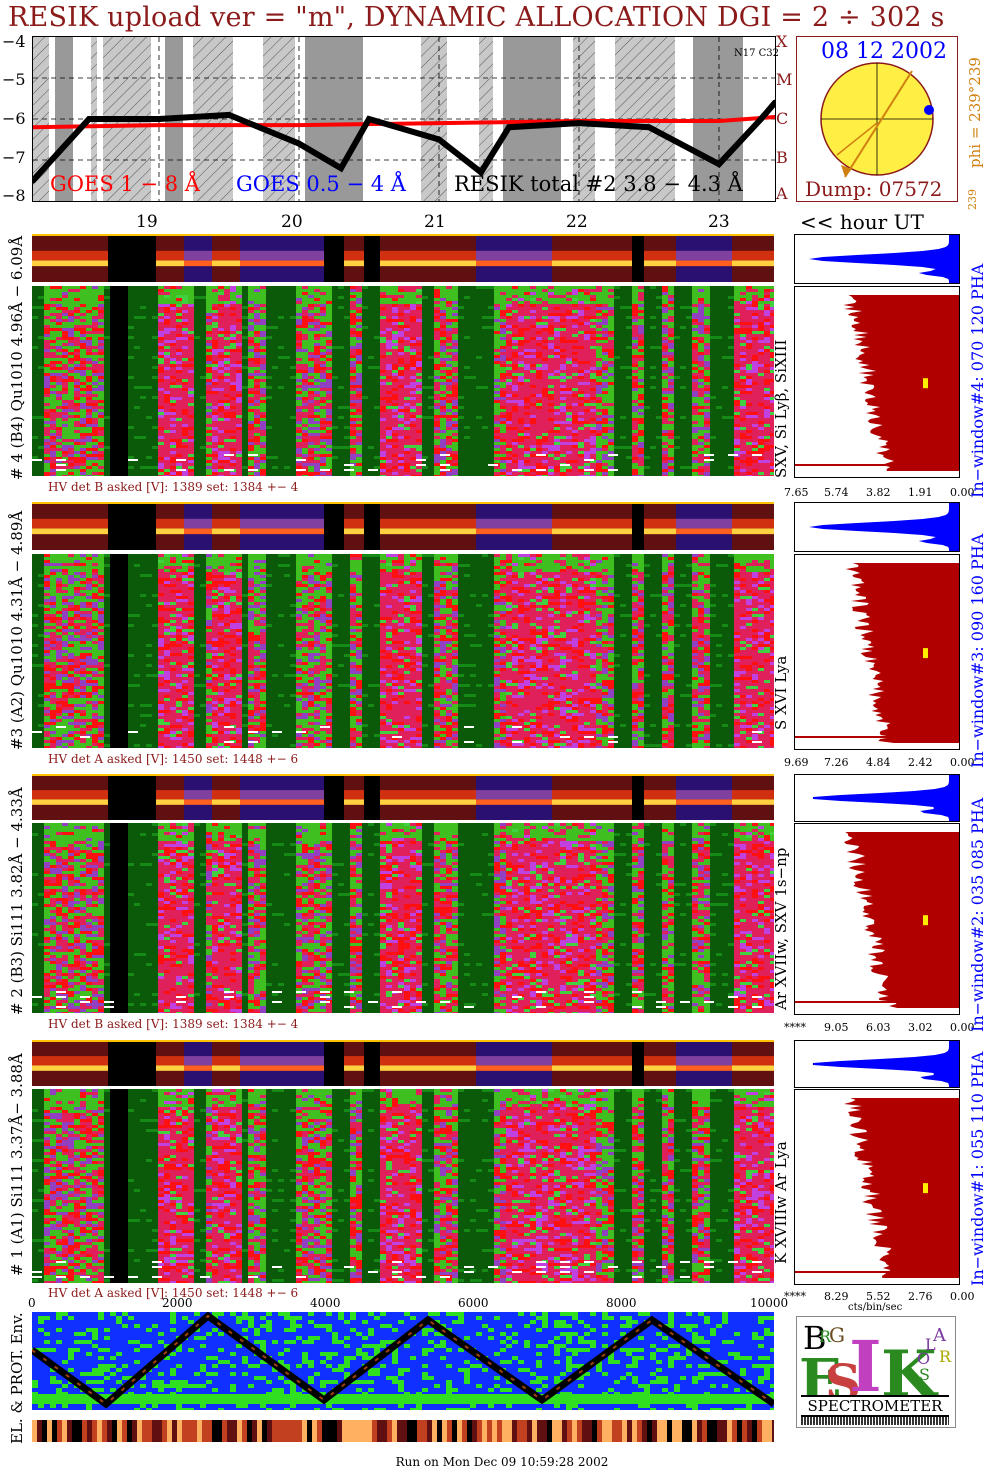 This screenshot has height=1477, width=1004. Describe the element at coordinates (785, 117) in the screenshot. I see `class-labels: X M C B A` at that location.